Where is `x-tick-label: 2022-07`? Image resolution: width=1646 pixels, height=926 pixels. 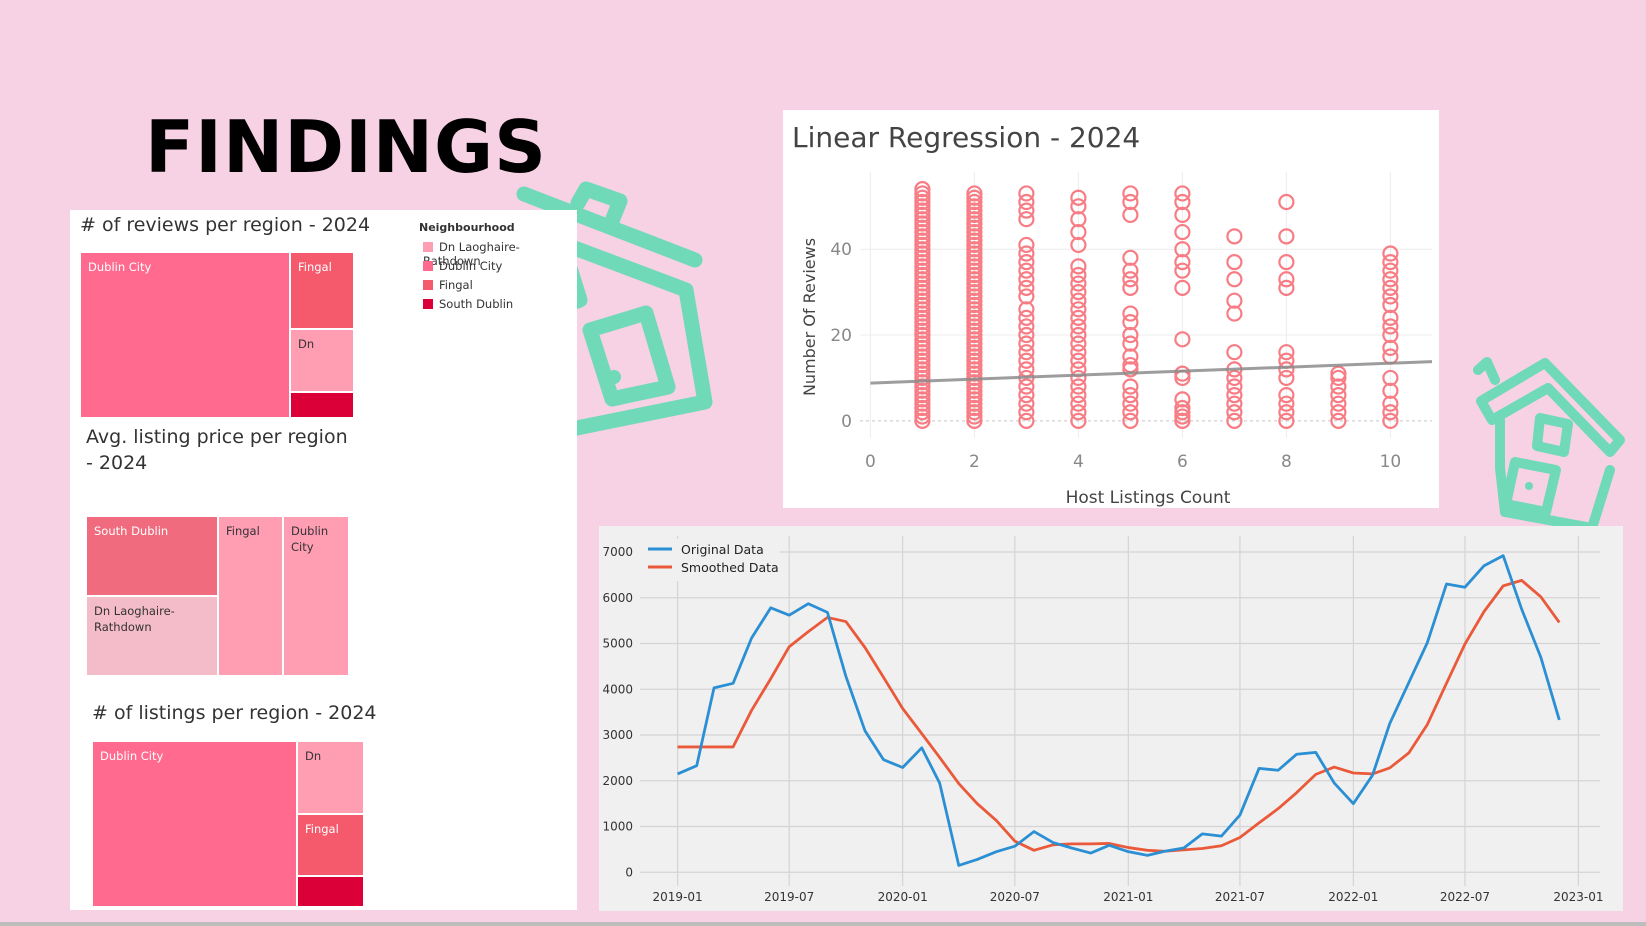
x-tick-label: 2022-07 is located at coordinates (1465, 897).